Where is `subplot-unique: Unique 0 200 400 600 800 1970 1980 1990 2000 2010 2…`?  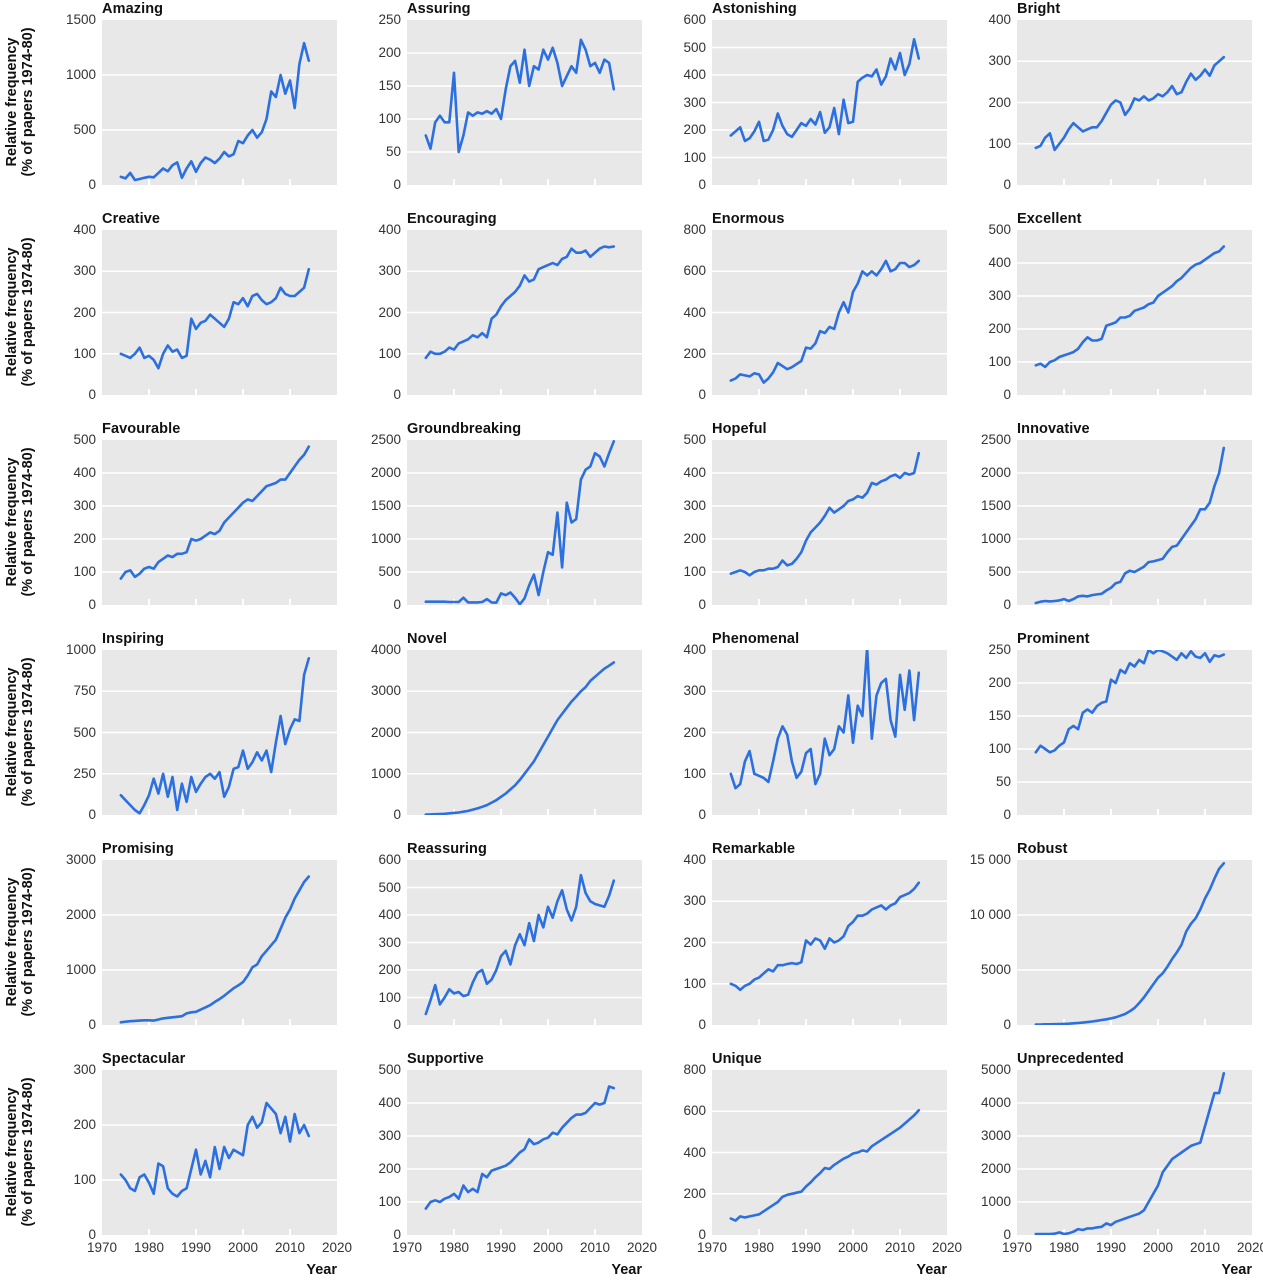 subplot-unique: Unique 0 200 400 600 800 1970 1980 1990 2000 2010 2… is located at coordinates (806, 1165).